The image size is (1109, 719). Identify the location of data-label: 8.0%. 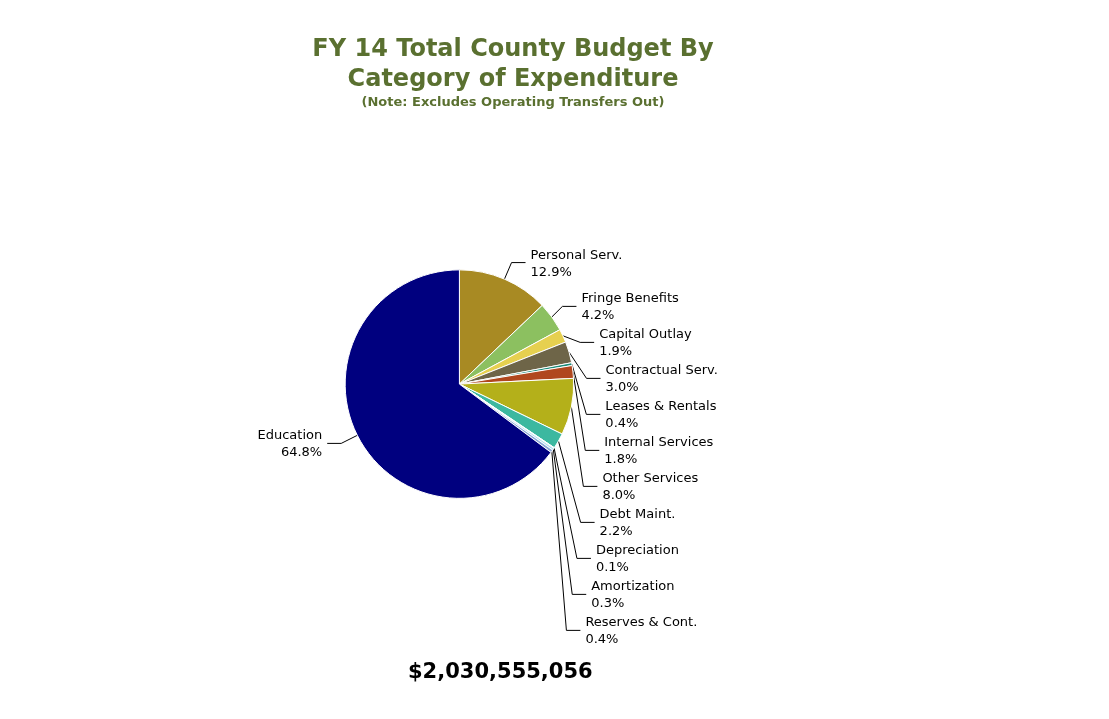
(619, 495).